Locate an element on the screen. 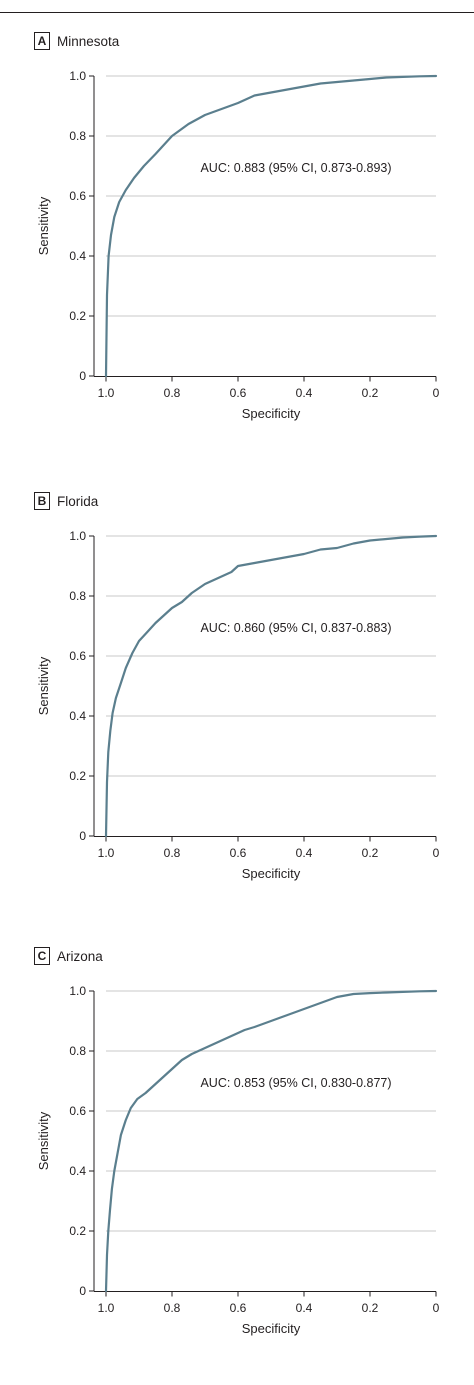  panel-title: Florida is located at coordinates (78, 501).